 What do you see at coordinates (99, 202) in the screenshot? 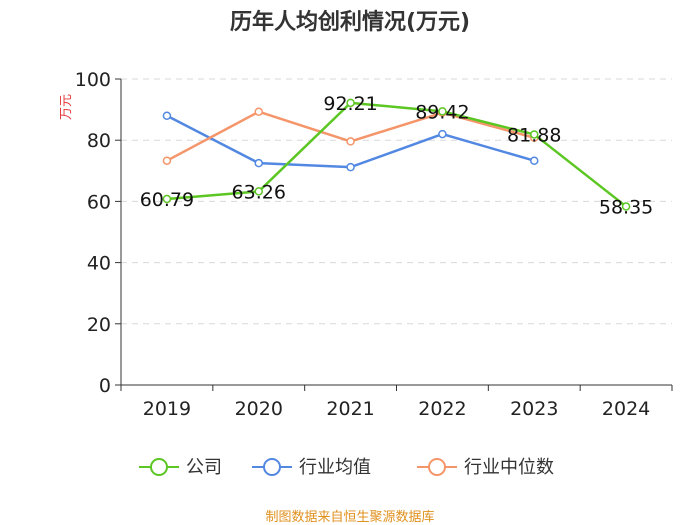
I see `y-tick-label: 60` at bounding box center [99, 202].